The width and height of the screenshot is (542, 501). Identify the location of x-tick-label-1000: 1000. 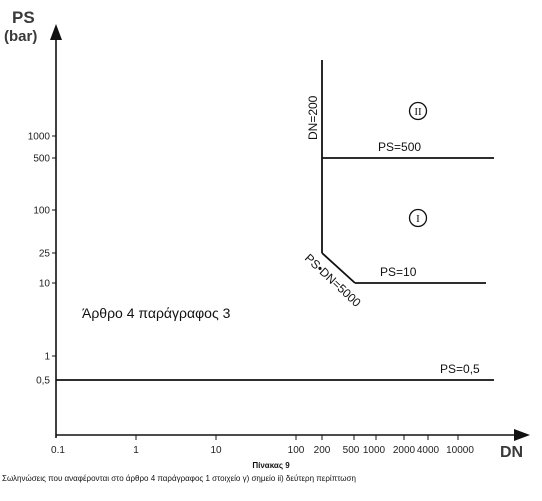
(374, 450).